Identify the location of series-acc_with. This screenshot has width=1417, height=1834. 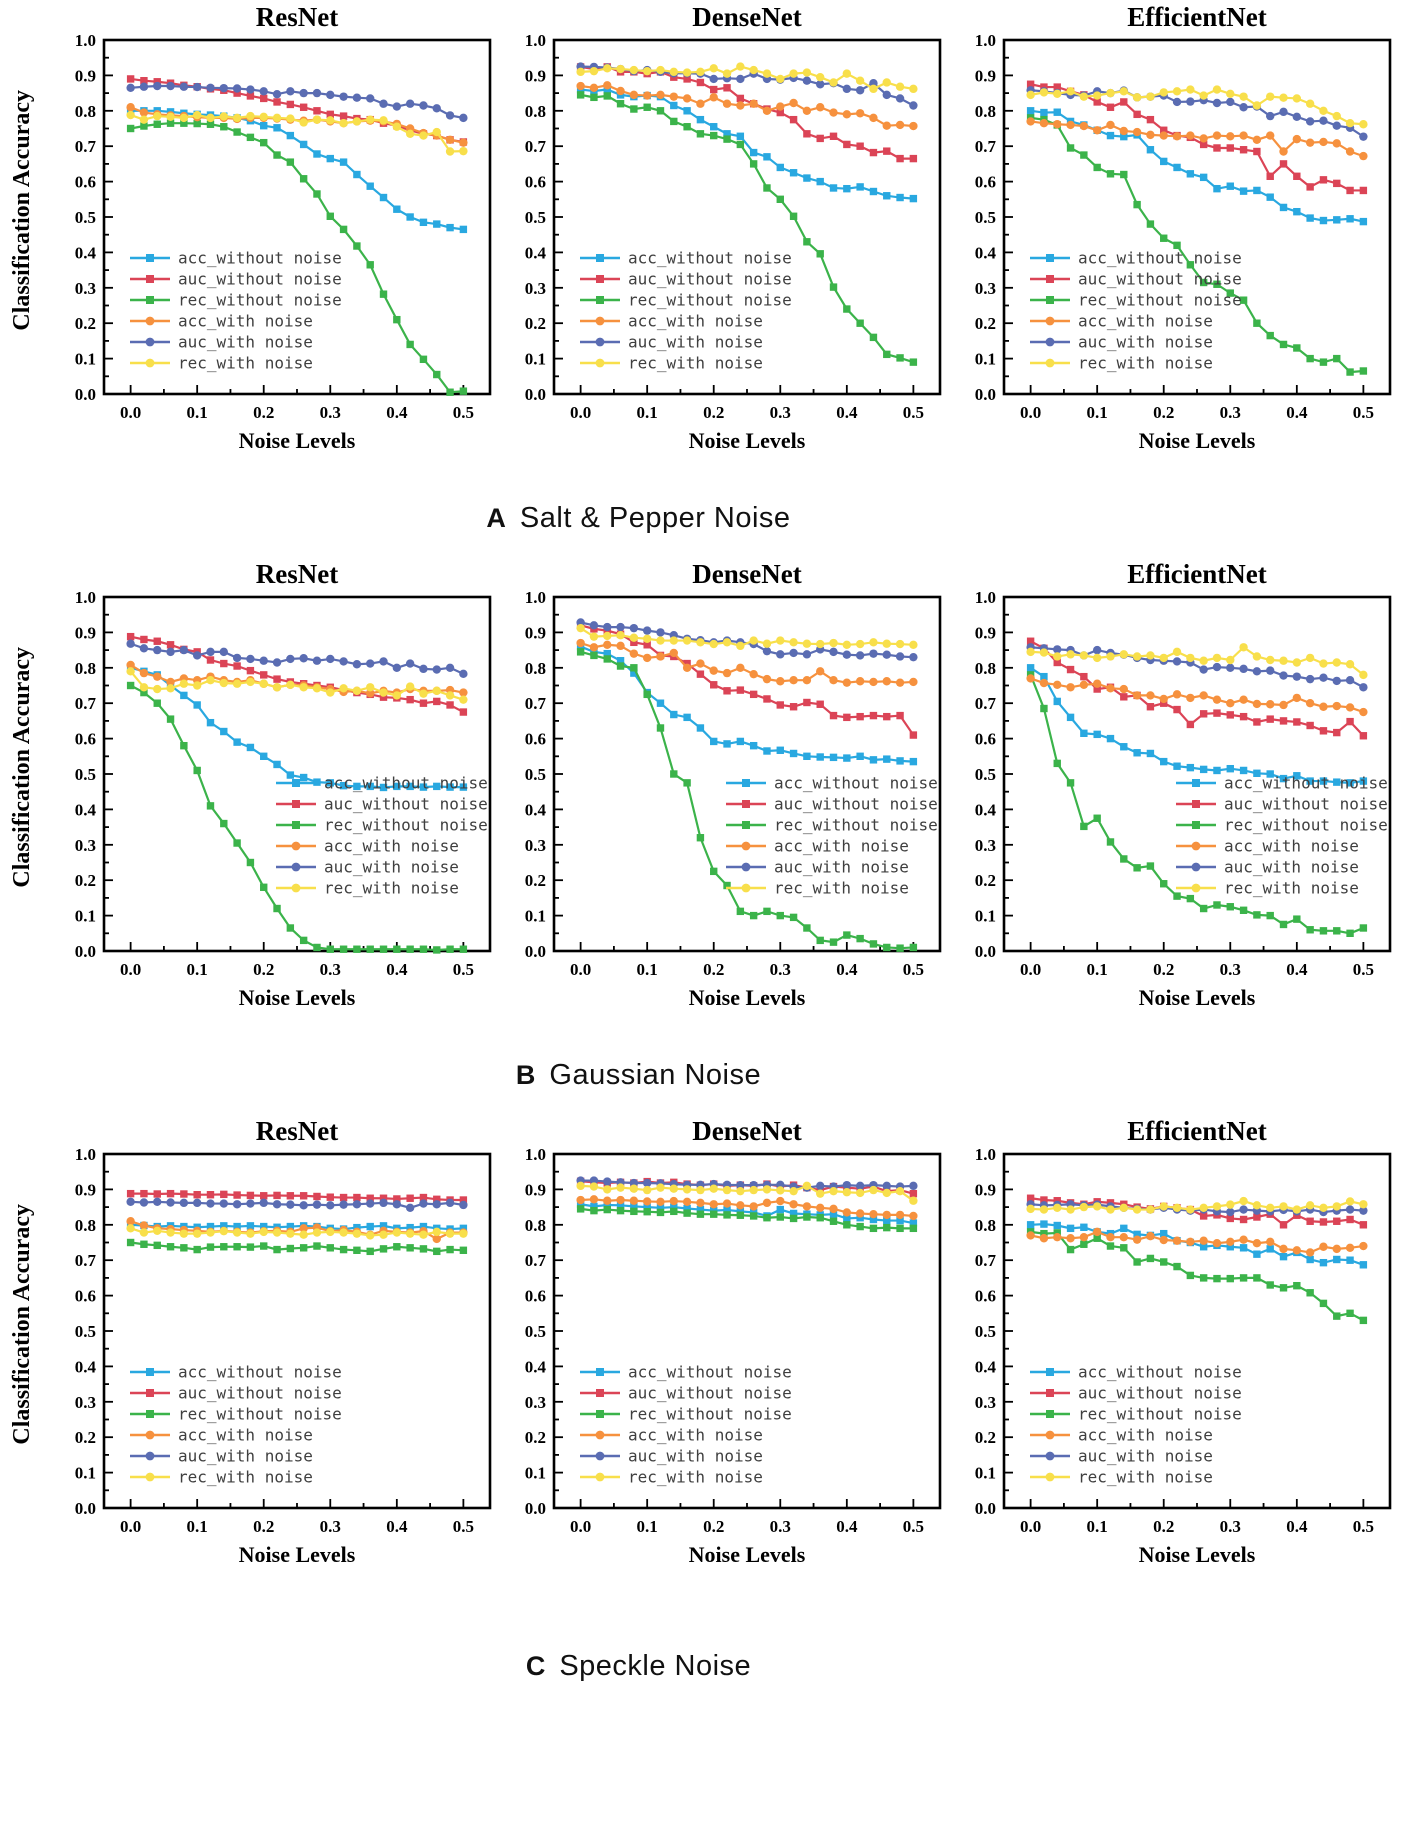
(1197, 139).